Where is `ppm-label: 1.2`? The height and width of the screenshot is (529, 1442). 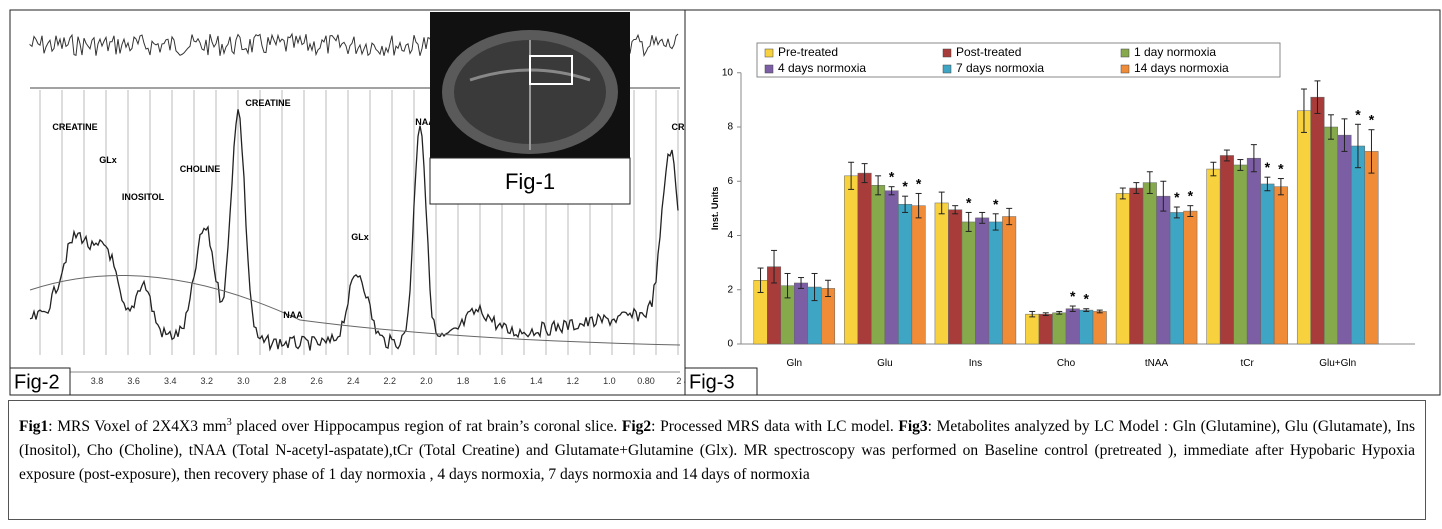 ppm-label: 1.2 is located at coordinates (573, 381).